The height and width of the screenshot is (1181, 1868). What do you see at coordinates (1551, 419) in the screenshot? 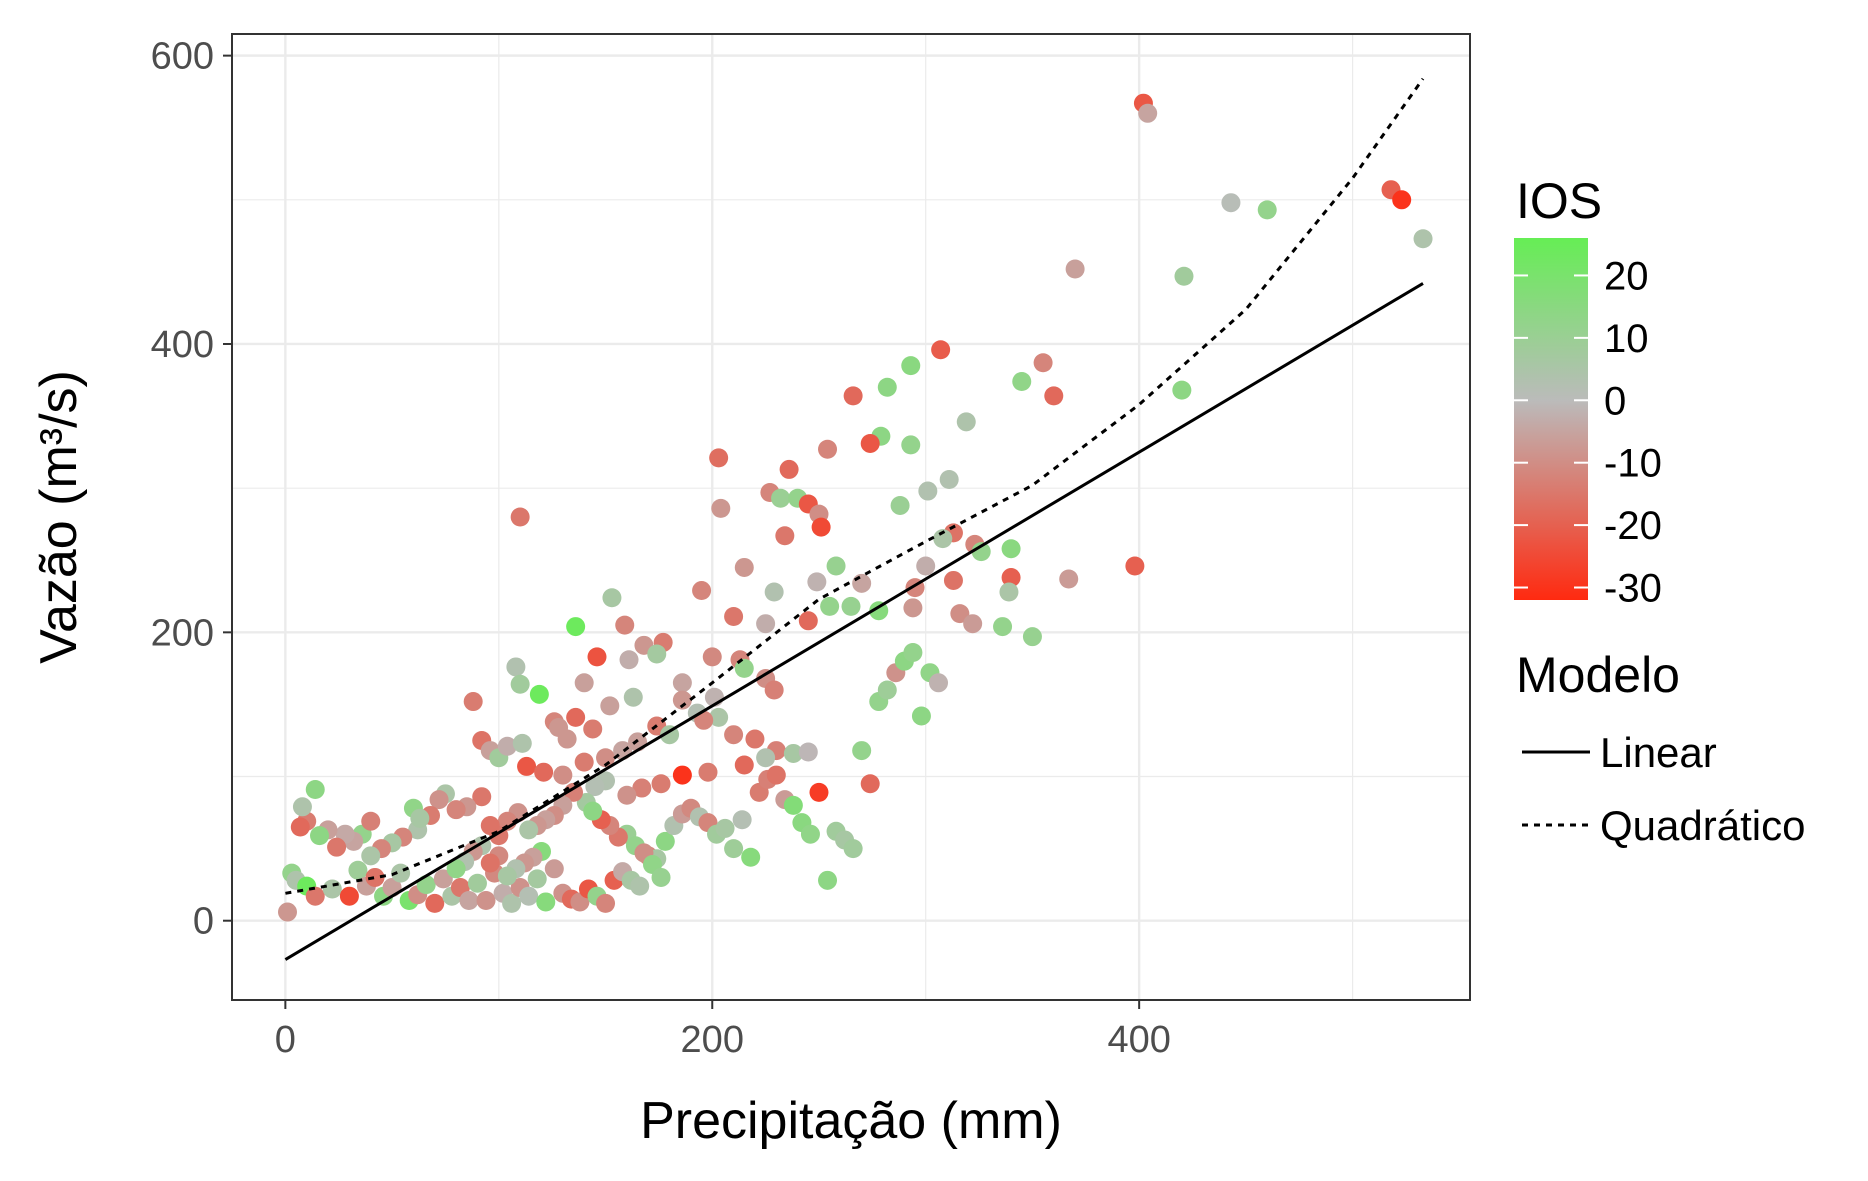
I see `colorbar-gradient` at bounding box center [1551, 419].